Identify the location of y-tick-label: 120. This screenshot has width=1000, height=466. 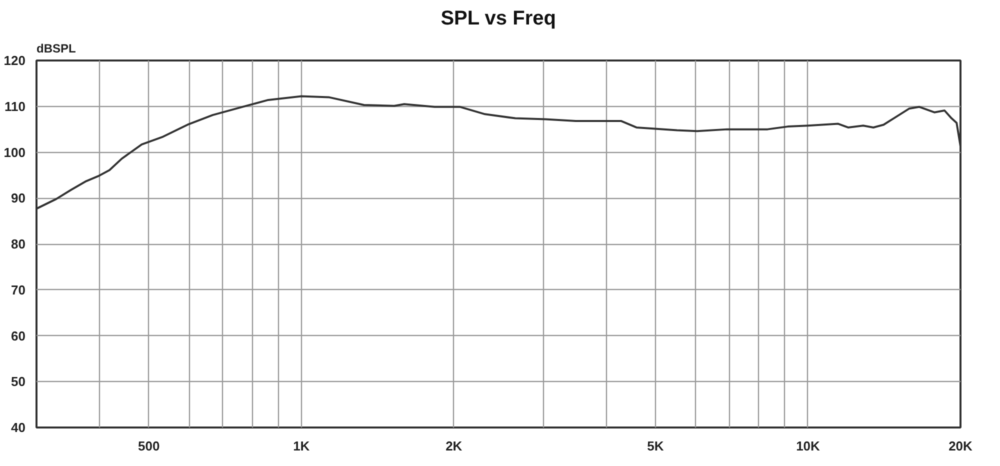
(15, 60).